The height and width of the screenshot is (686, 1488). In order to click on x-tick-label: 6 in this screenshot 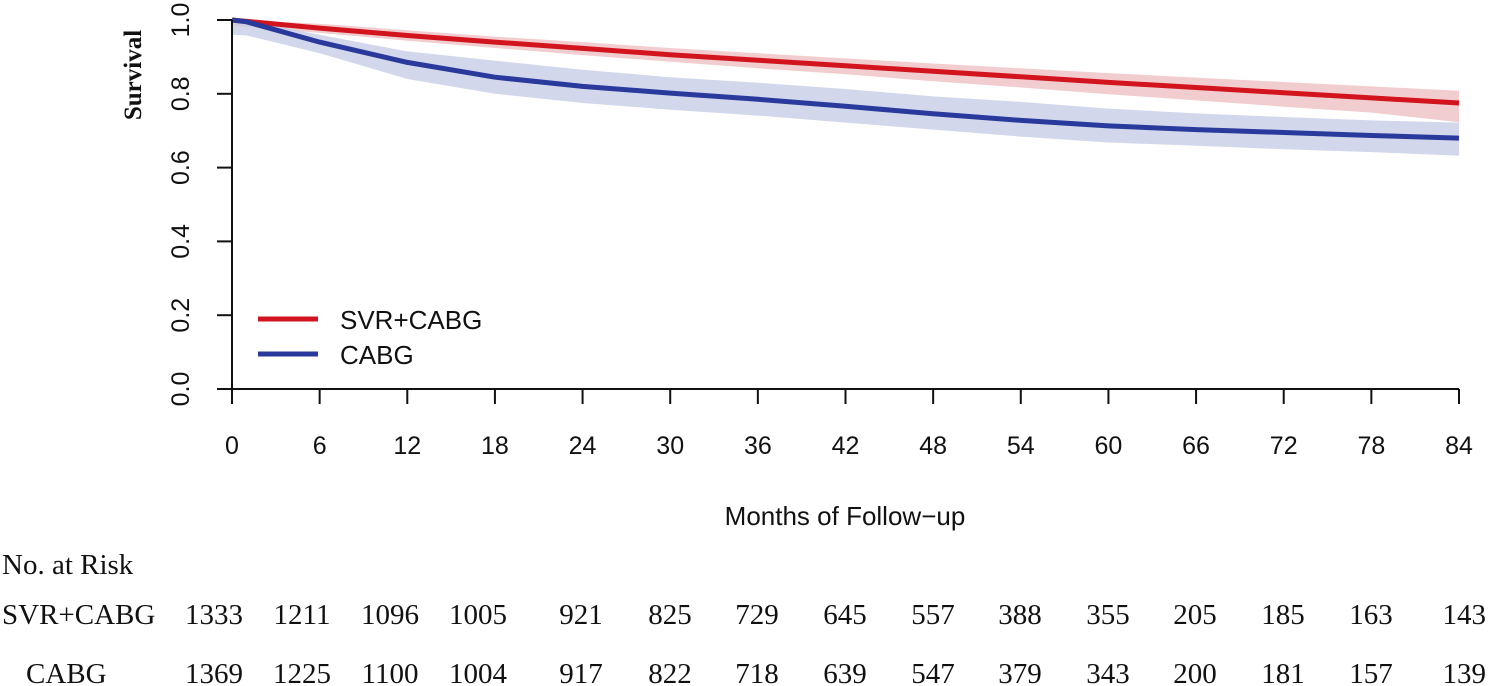, I will do `click(320, 446)`.